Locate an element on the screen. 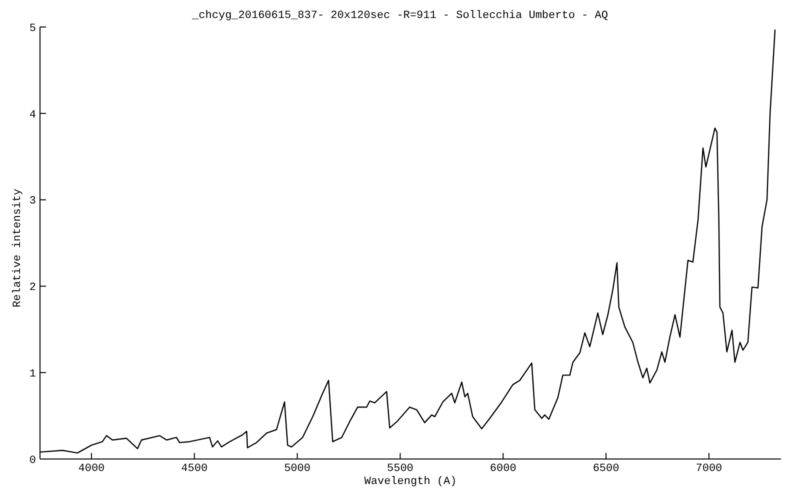 This screenshot has width=800, height=500. y-tick-label: 0 is located at coordinates (32, 460).